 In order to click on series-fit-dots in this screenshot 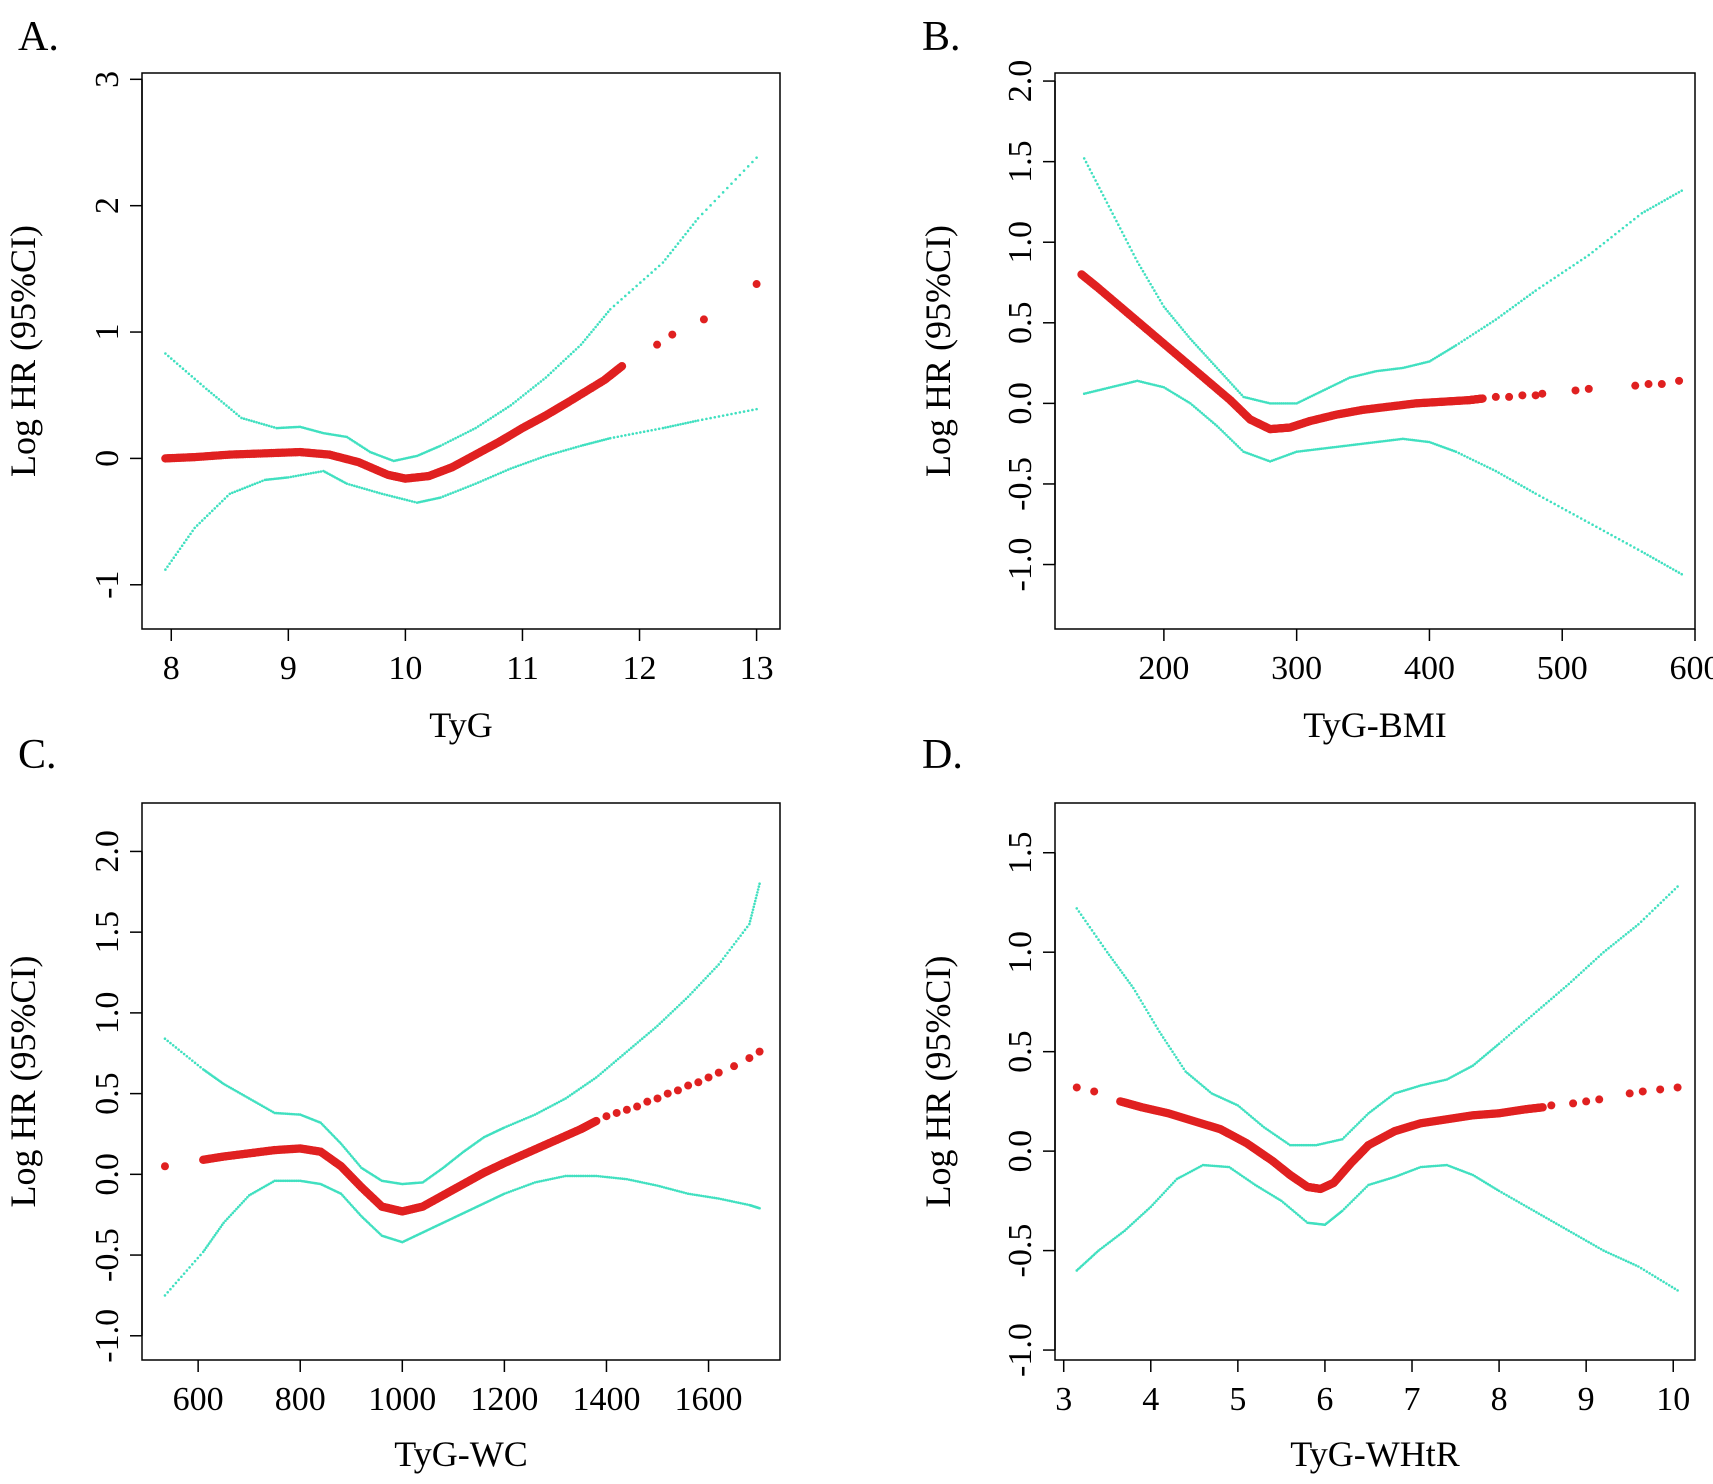, I will do `click(1377, 1096)`.